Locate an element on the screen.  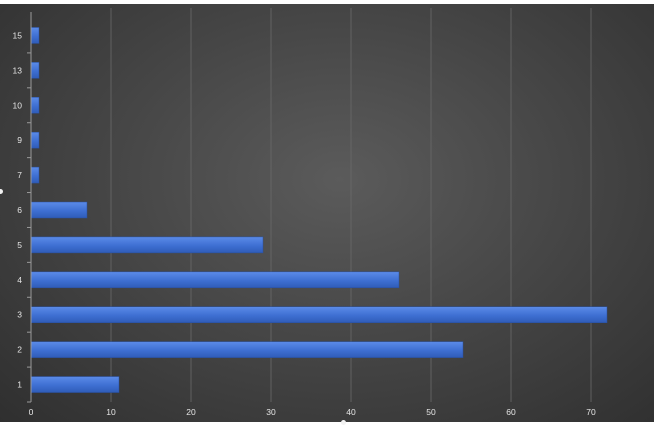
y-tick-label: 6 is located at coordinates (19, 210).